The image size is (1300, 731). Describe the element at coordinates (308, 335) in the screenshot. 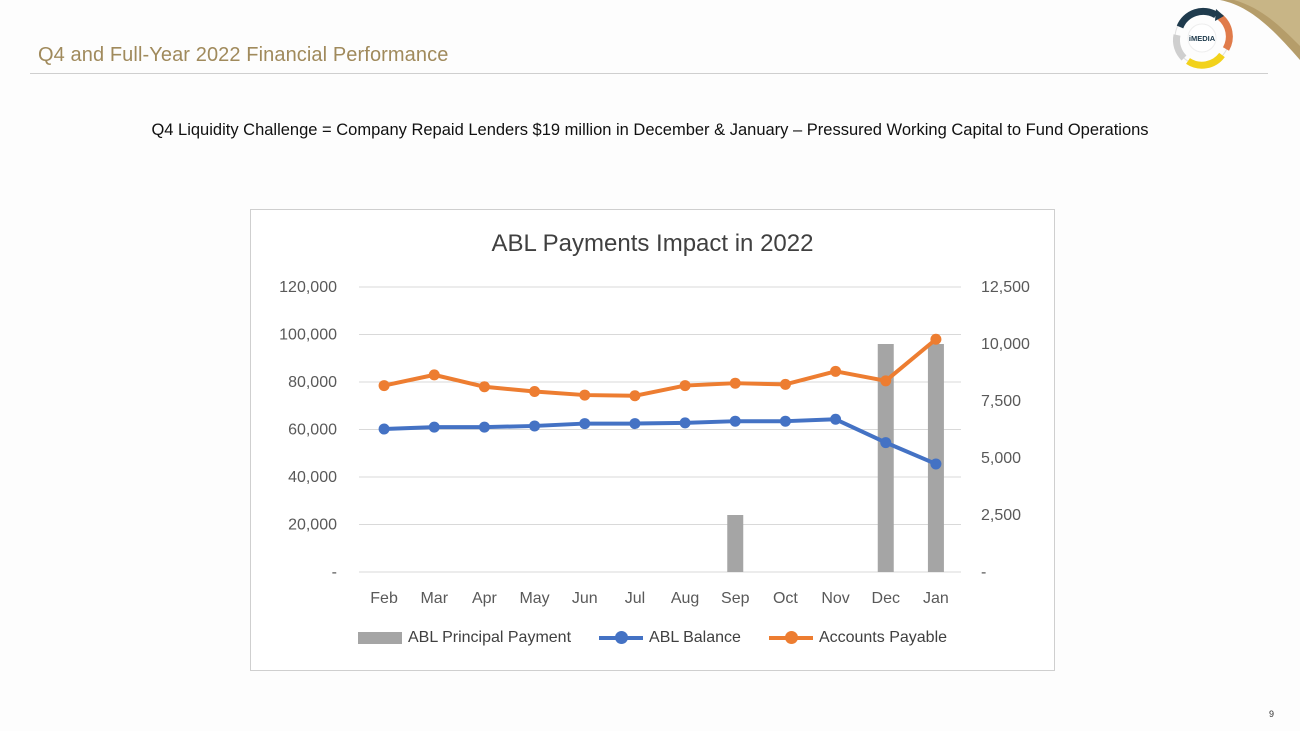

I see `y-left-tick-label: 100,000` at that location.